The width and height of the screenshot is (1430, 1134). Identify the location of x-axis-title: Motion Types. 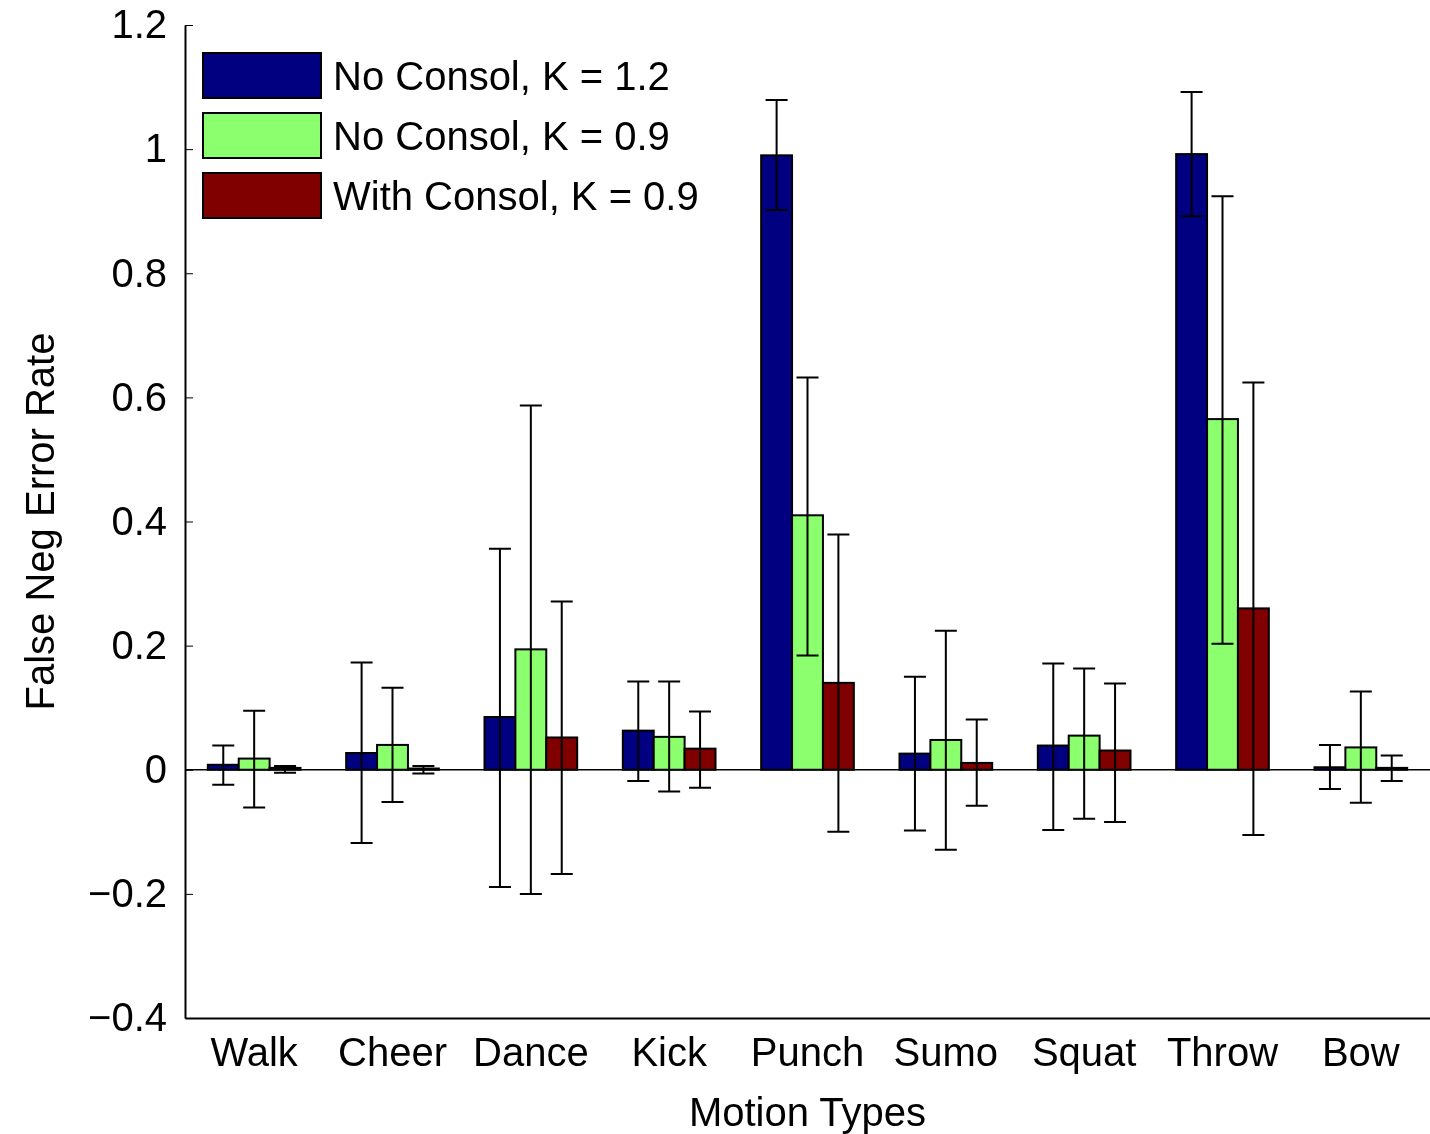
(807, 1112).